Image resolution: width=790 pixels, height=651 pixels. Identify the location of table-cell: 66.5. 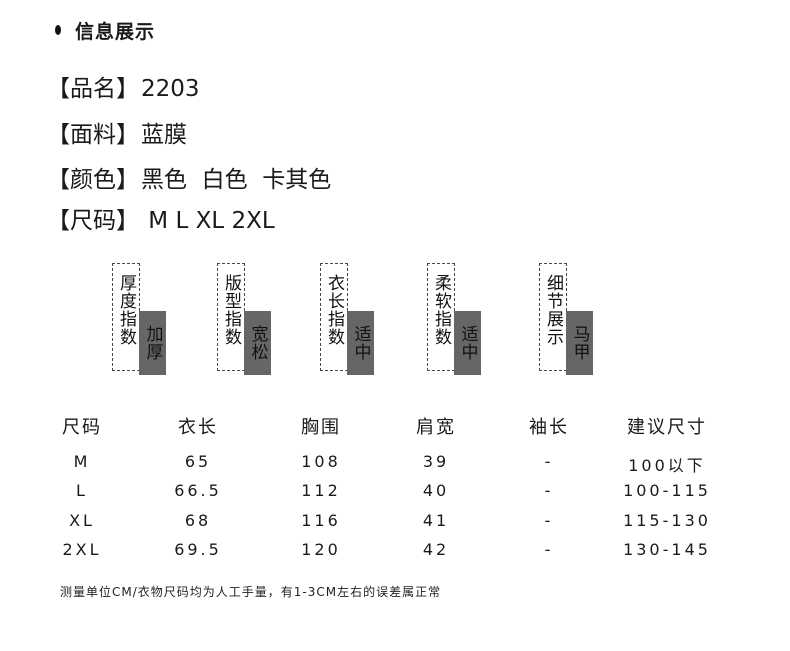
(198, 490).